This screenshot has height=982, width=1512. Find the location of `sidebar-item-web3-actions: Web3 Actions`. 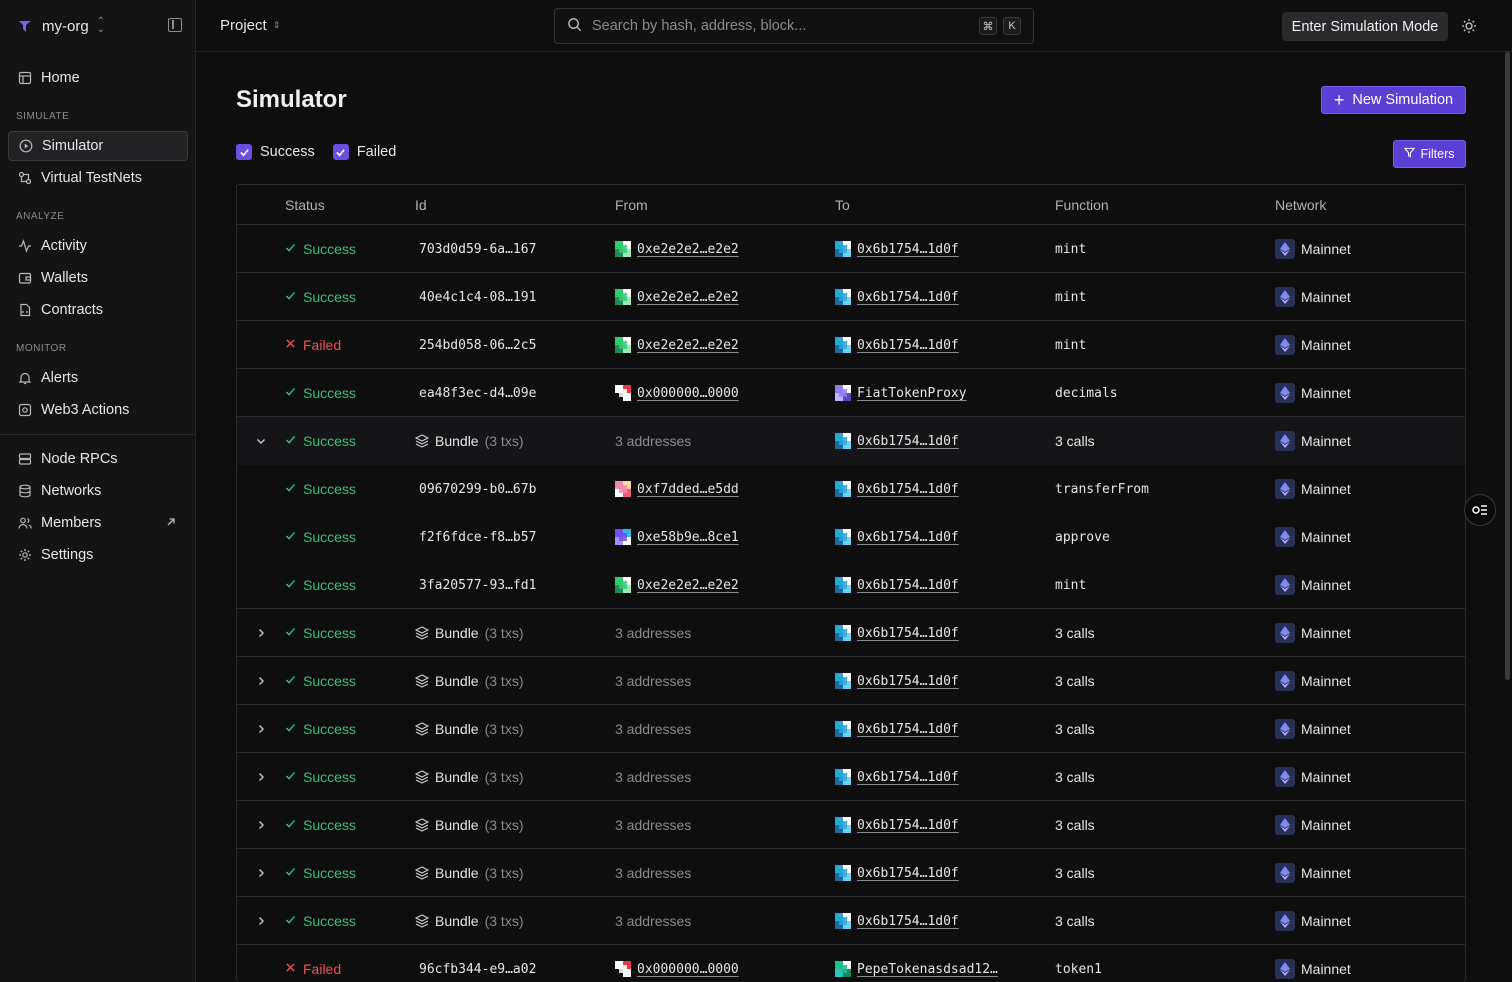

sidebar-item-web3-actions: Web3 Actions is located at coordinates (98, 410).